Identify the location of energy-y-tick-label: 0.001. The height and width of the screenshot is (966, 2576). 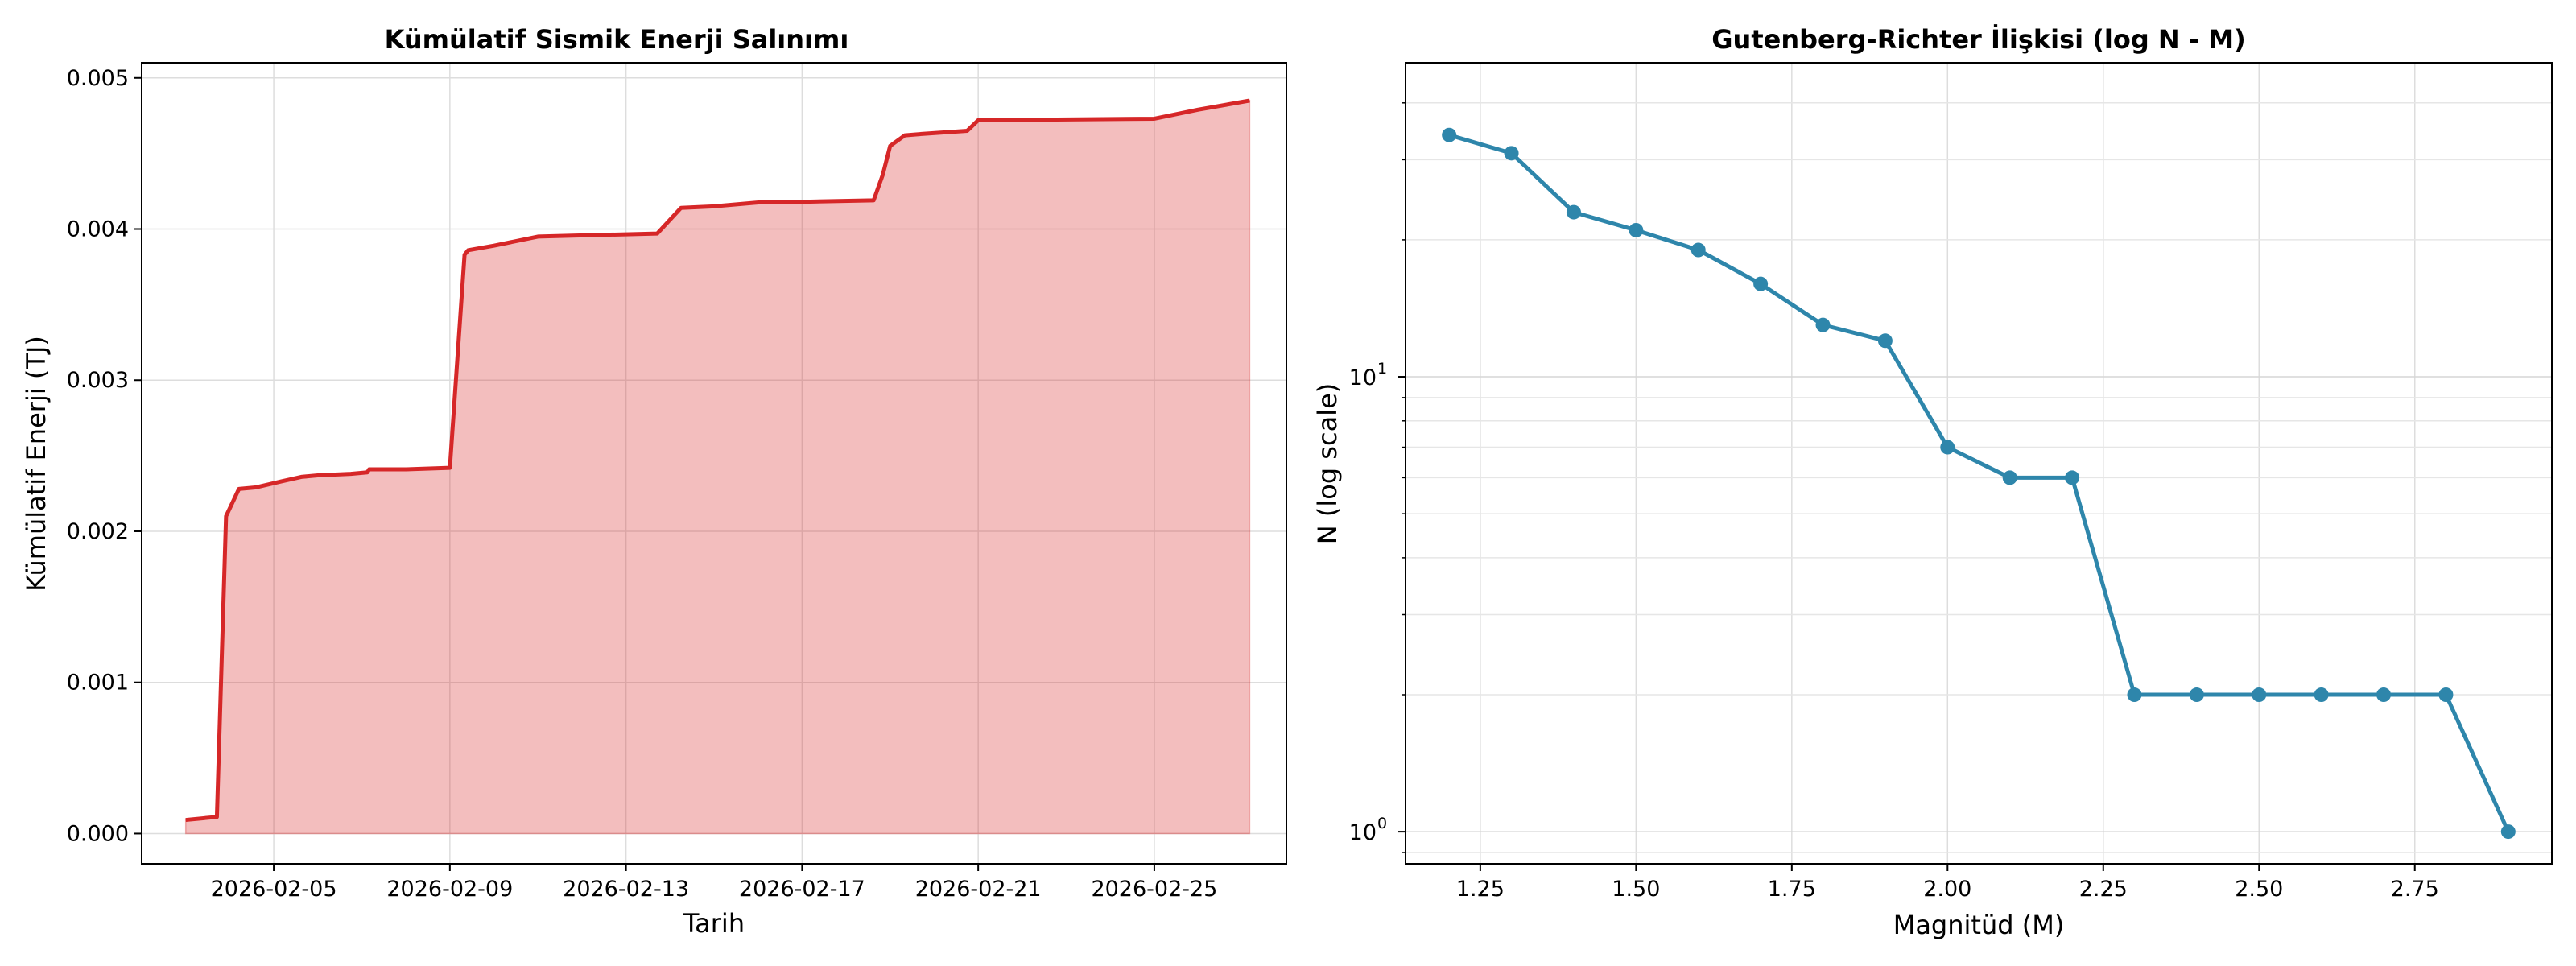
(98, 683).